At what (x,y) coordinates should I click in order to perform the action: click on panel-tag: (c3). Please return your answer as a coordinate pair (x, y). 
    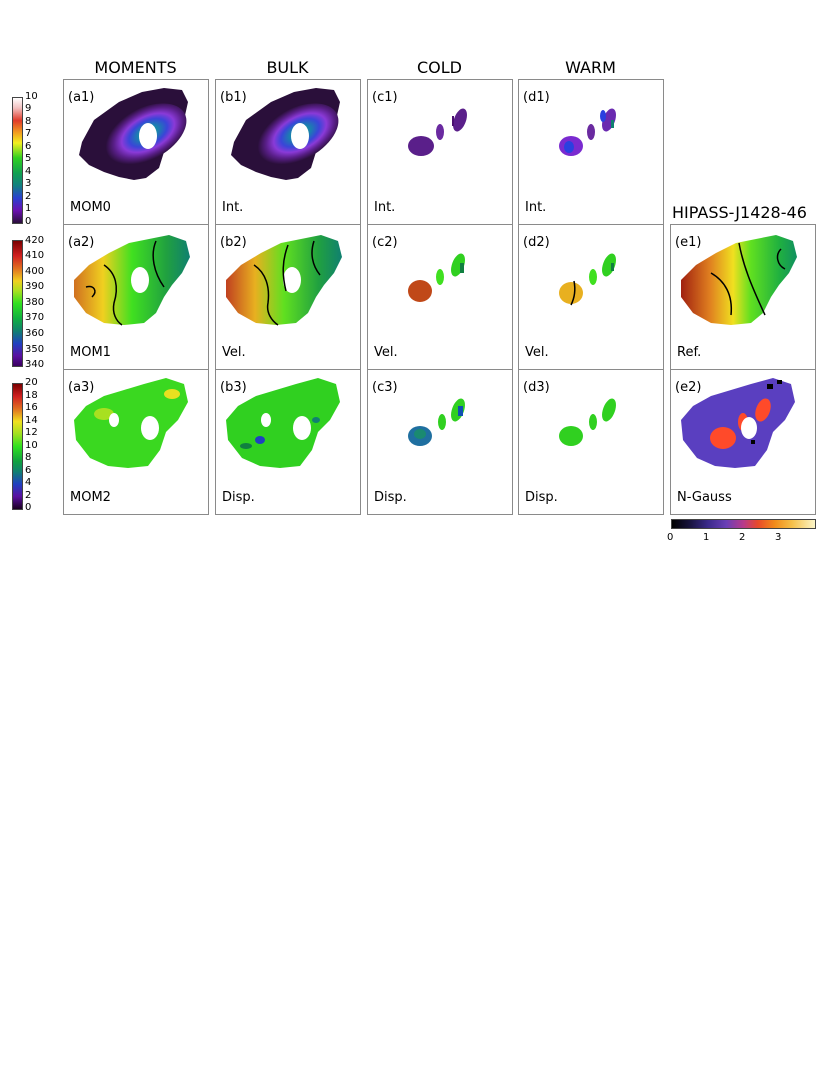
    Looking at the image, I should click on (385, 387).